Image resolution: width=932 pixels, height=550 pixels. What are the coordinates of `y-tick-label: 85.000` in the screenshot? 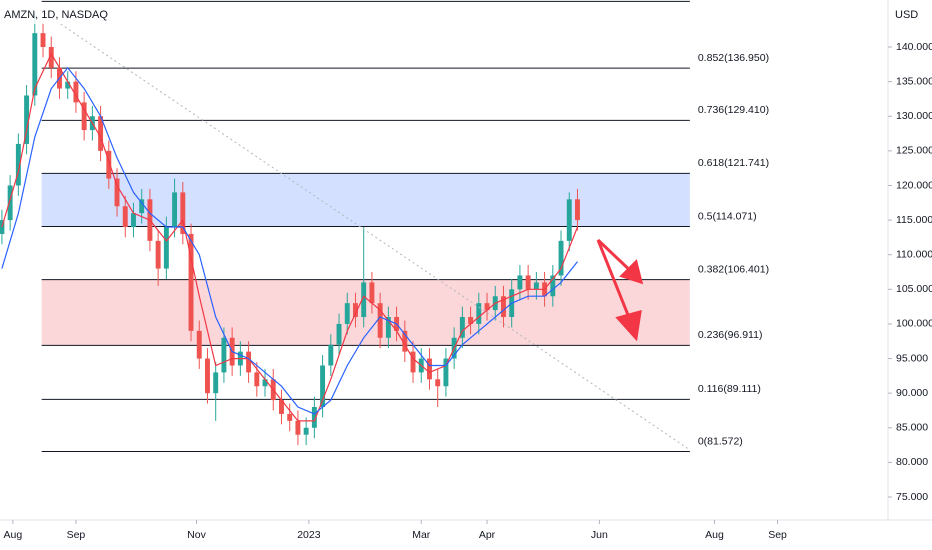 It's located at (912, 428).